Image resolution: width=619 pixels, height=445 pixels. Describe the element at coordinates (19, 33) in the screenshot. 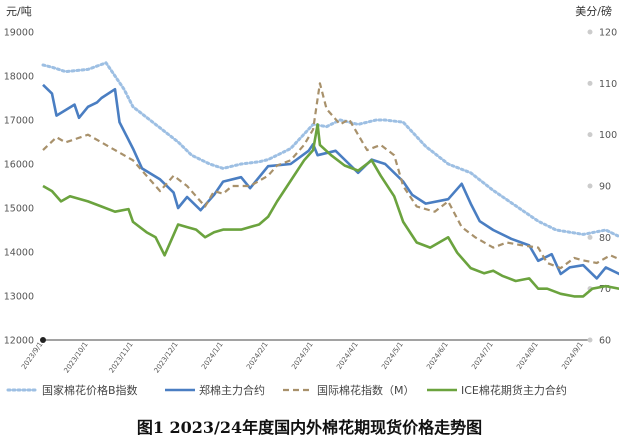

I see `left-tick-label: 19000` at that location.